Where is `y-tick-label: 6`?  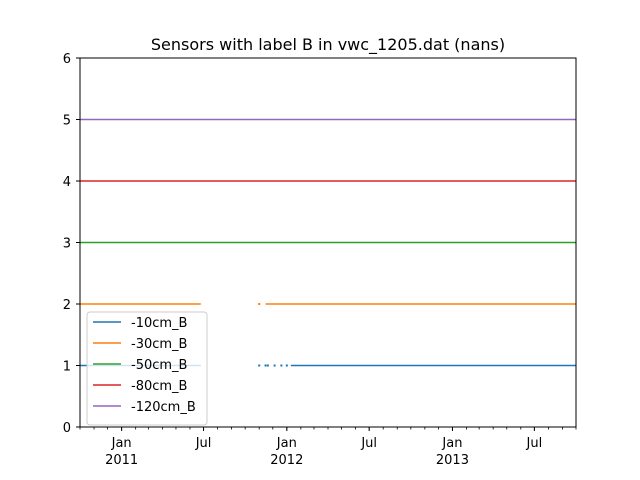
y-tick-label: 6 is located at coordinates (67, 59).